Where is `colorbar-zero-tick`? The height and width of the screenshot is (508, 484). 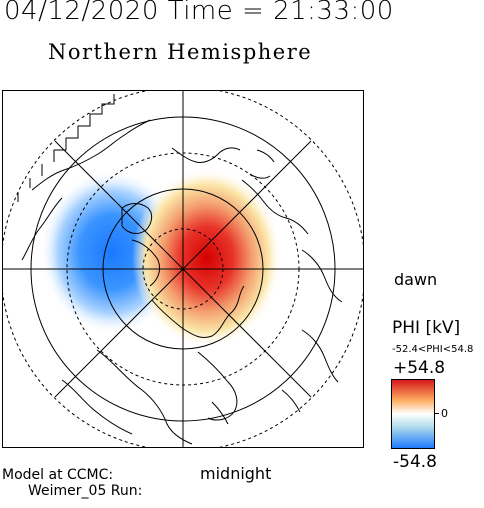
colorbar-zero-tick is located at coordinates (436, 413).